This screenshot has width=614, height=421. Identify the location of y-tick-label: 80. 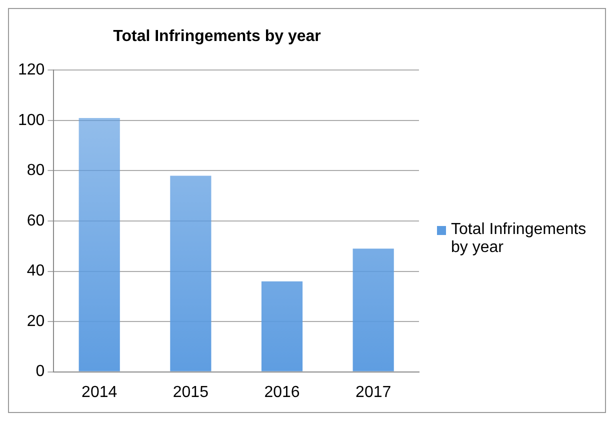
(35, 171).